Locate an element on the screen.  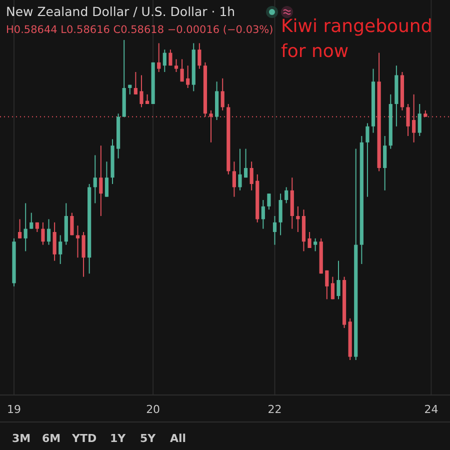
x-tick-label: 24 is located at coordinates (431, 409).